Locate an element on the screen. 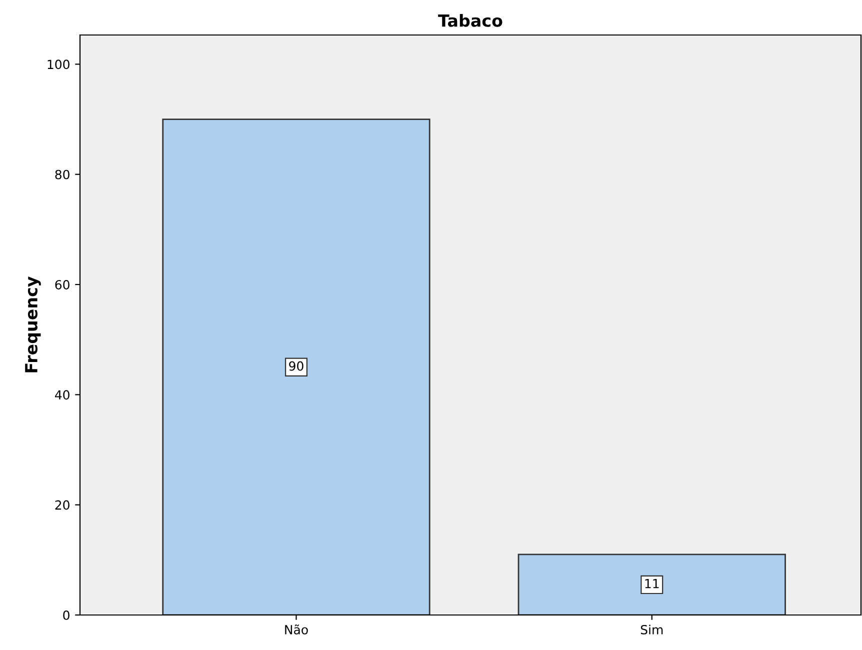 This screenshot has width=862, height=650. x-tick-label: Não is located at coordinates (296, 629).